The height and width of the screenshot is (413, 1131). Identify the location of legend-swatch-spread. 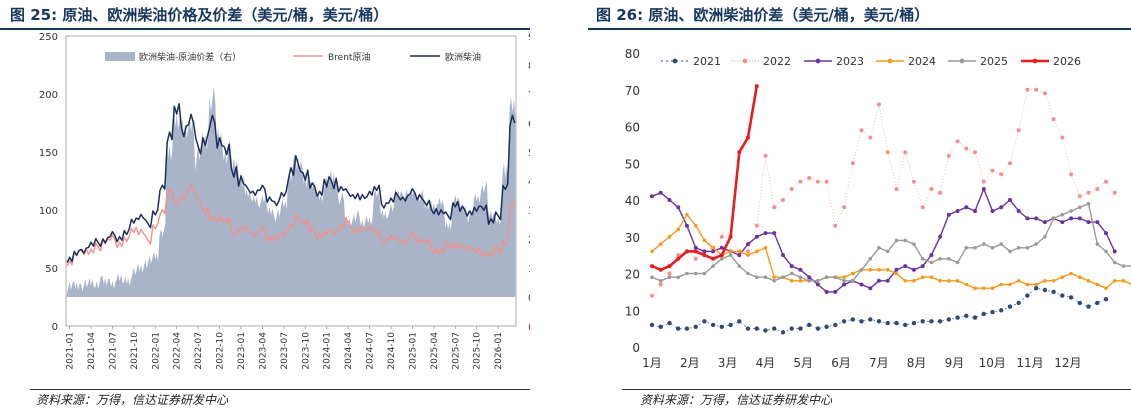
(120, 56).